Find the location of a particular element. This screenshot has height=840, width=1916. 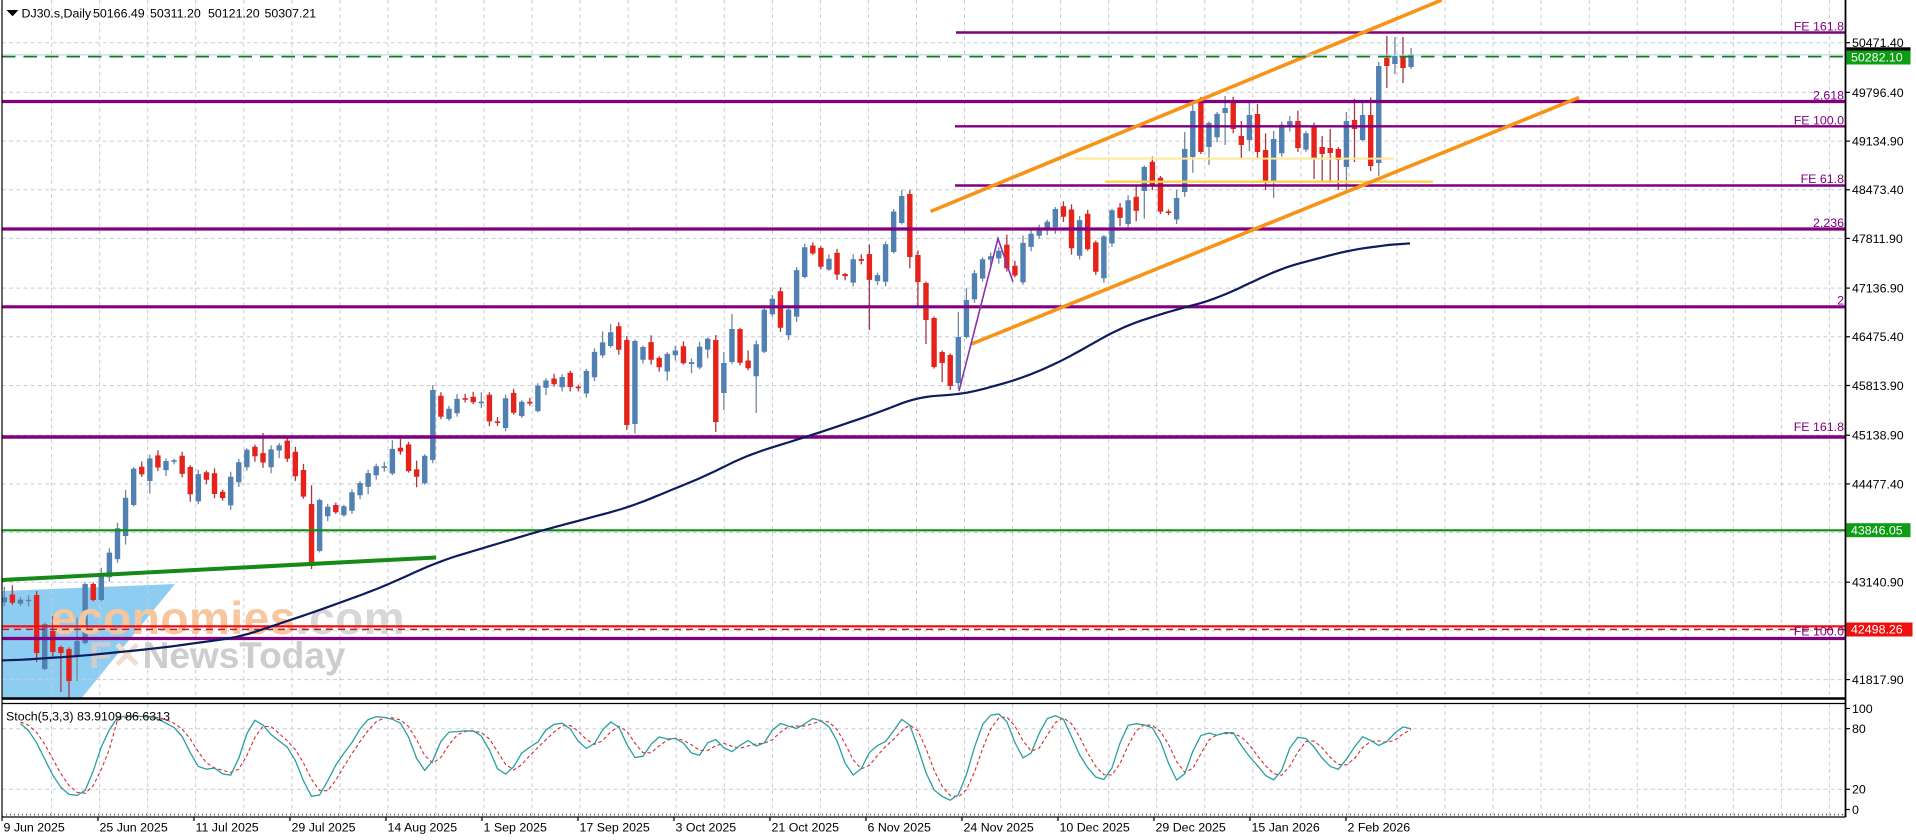

svg-text: 2.618 is located at coordinates (1828, 96).